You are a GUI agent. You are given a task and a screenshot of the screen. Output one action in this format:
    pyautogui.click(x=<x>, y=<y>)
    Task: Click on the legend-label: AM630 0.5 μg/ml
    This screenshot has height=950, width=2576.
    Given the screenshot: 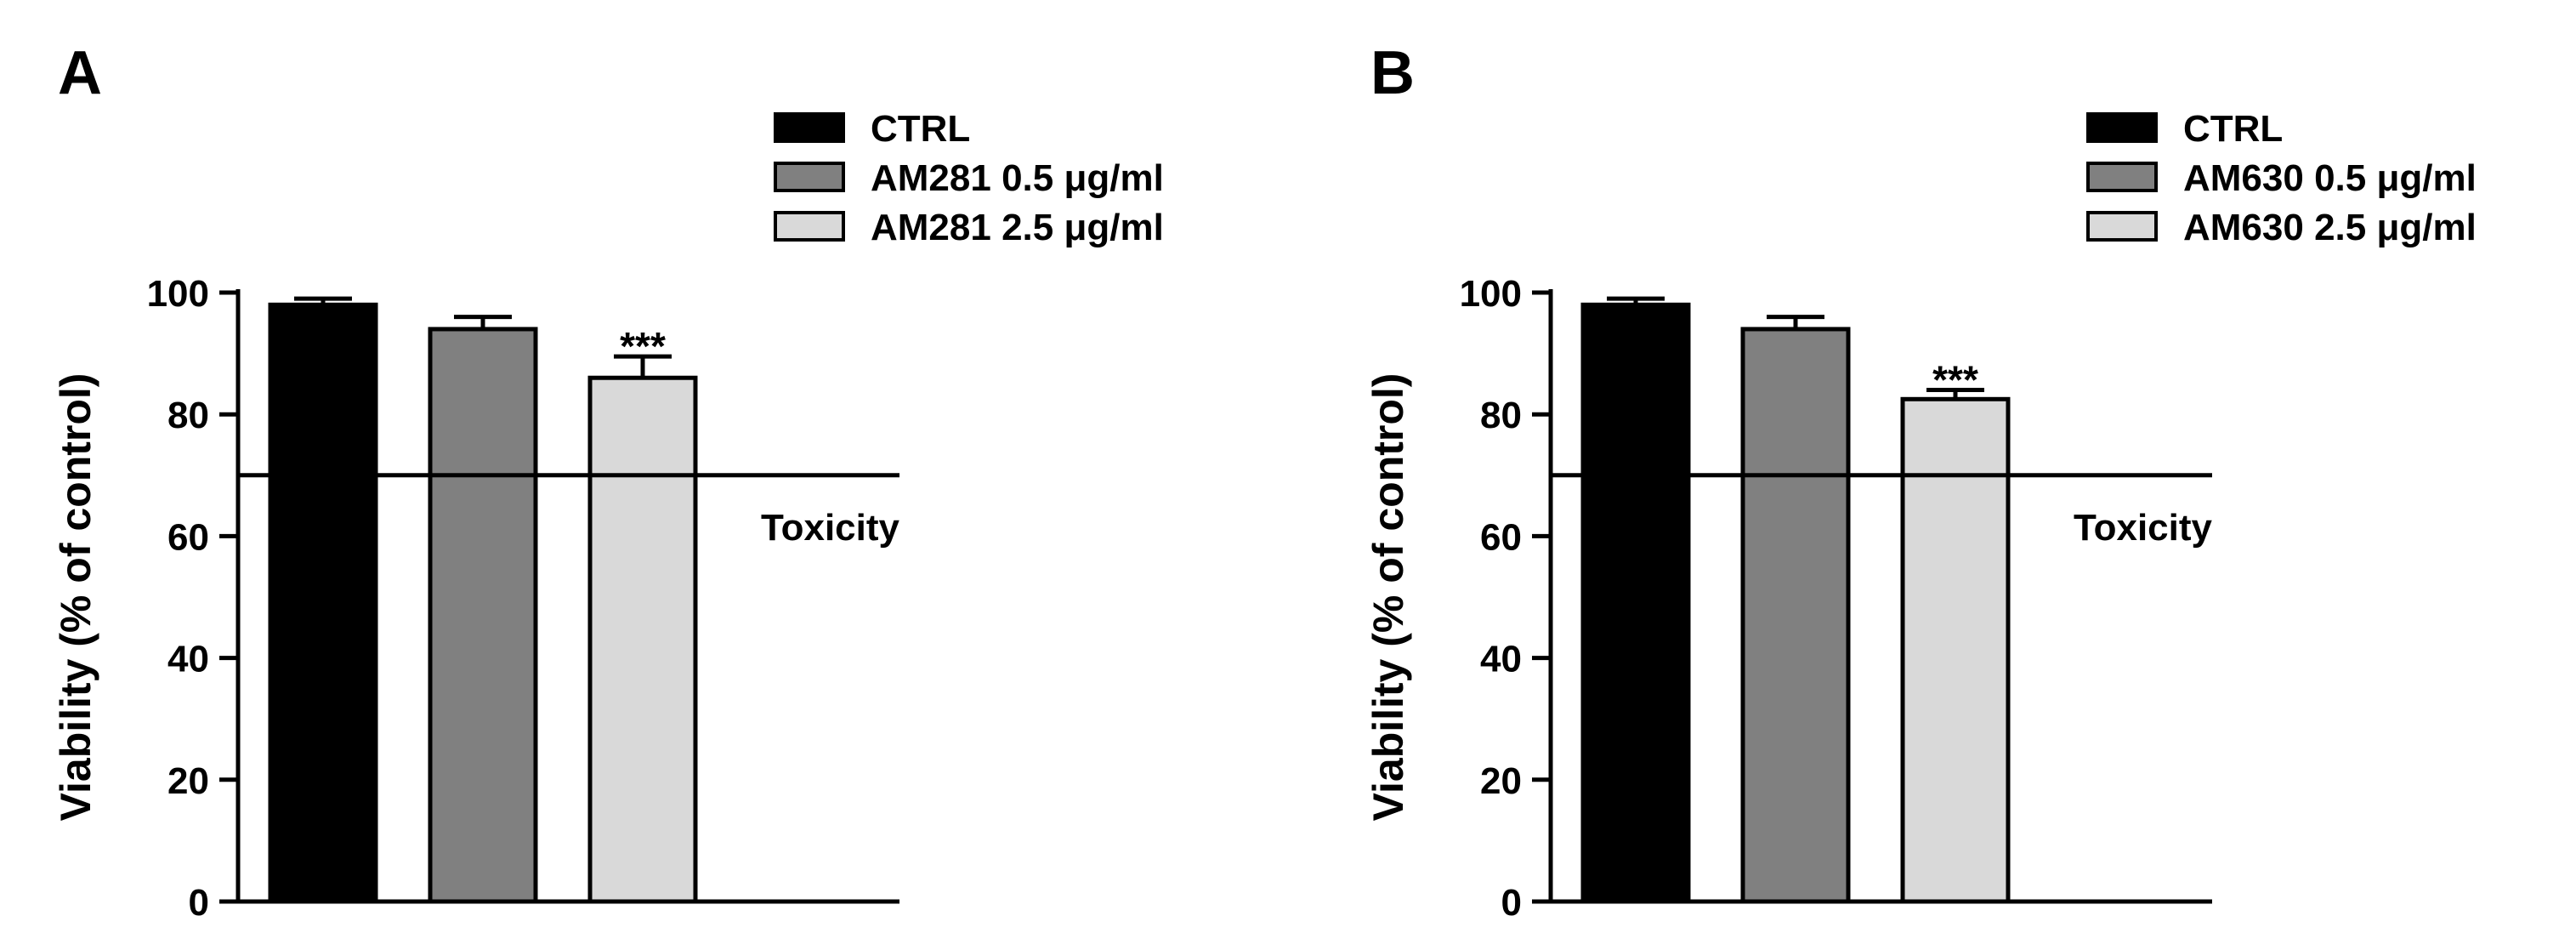 What is the action you would take?
    pyautogui.click(x=2330, y=178)
    